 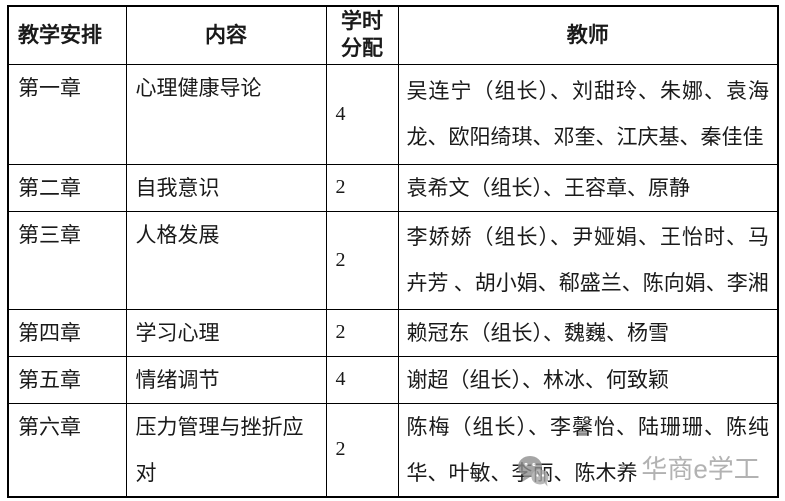 I want to click on header-teachers: 教师, so click(x=588, y=35).